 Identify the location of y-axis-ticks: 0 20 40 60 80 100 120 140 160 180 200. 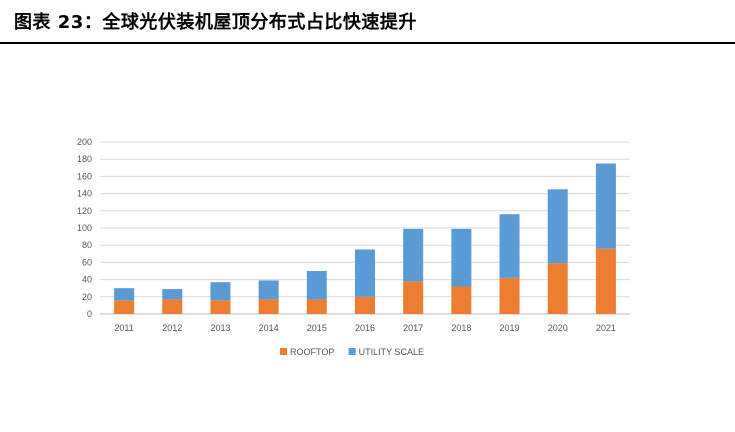
(84, 228).